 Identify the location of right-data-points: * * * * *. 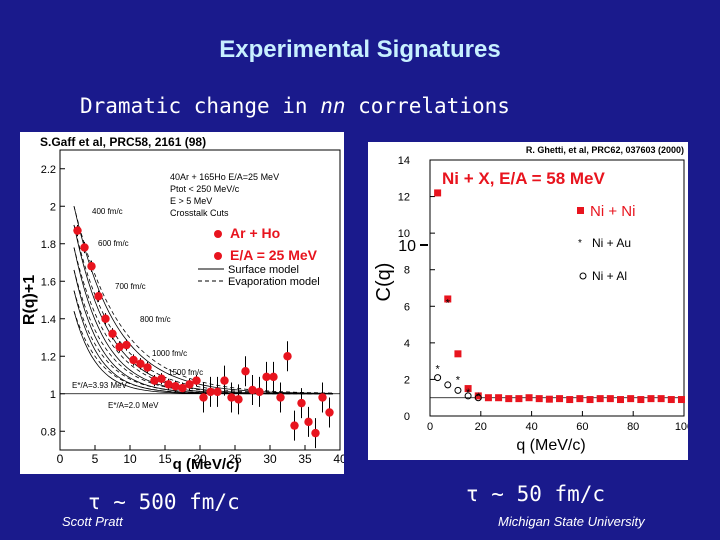
(559, 296).